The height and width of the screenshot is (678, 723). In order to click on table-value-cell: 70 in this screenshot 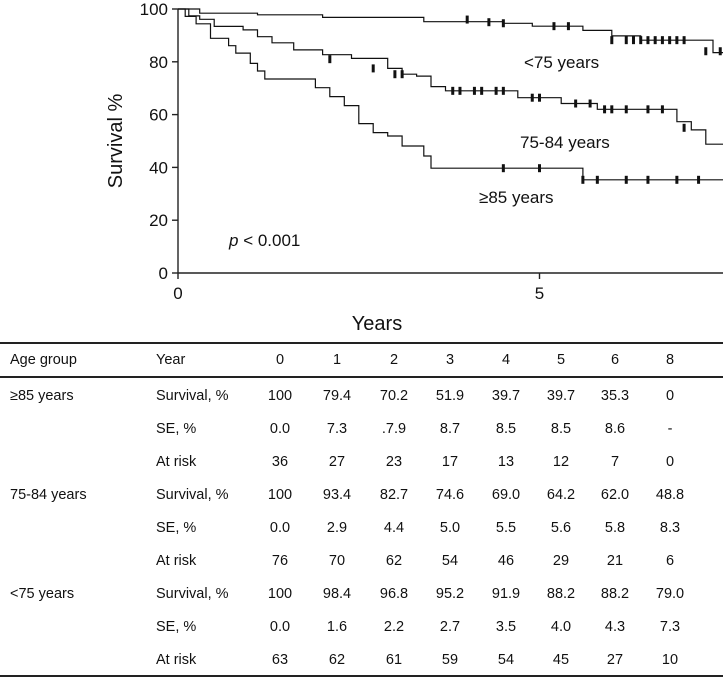, I will do `click(337, 561)`.